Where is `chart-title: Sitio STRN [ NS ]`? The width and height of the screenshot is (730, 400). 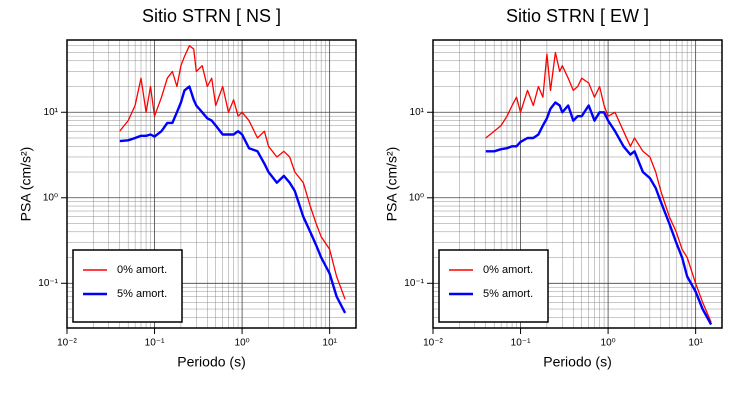
chart-title: Sitio STRN [ NS ] is located at coordinates (211, 16).